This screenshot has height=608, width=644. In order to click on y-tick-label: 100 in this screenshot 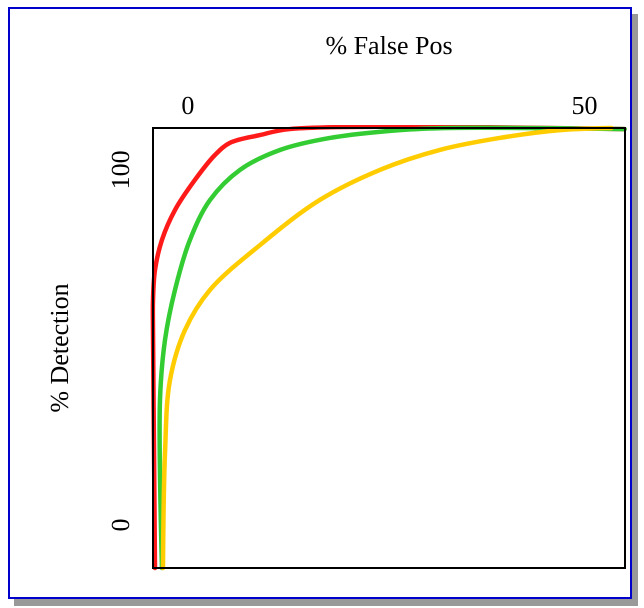, I will do `click(120, 170)`.